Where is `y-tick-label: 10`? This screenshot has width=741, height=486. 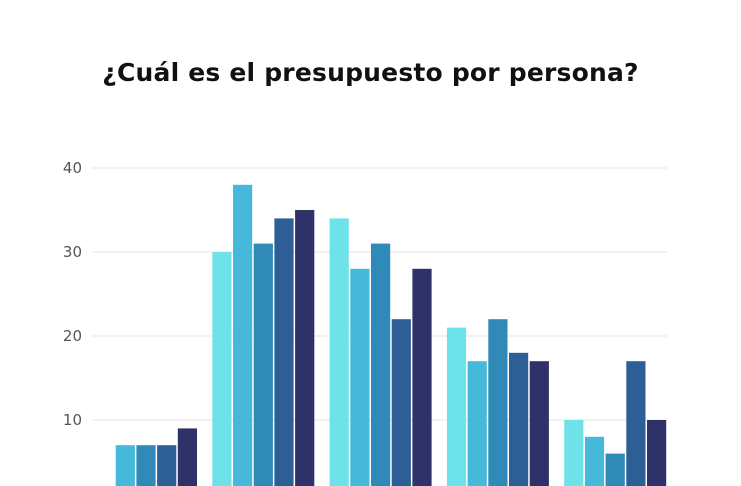
y-tick-label: 10 is located at coordinates (72, 420).